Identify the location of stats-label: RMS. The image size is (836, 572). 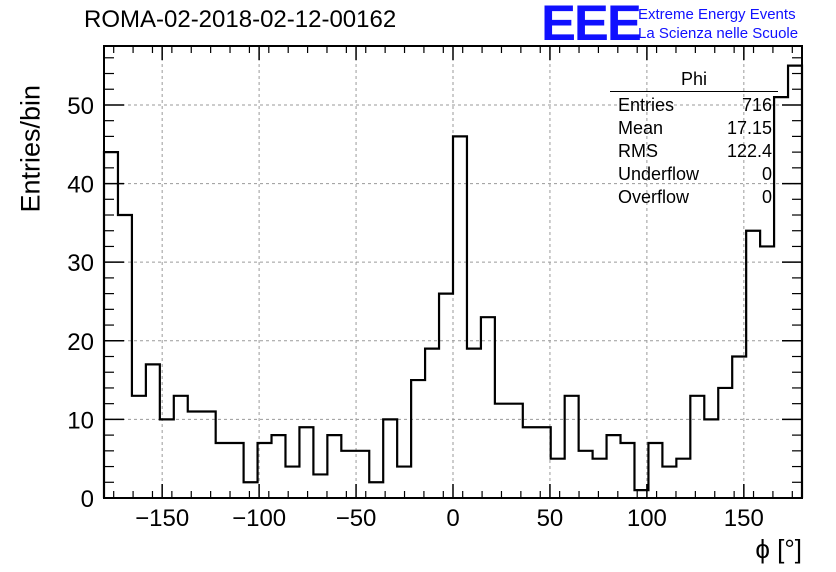
(638, 151).